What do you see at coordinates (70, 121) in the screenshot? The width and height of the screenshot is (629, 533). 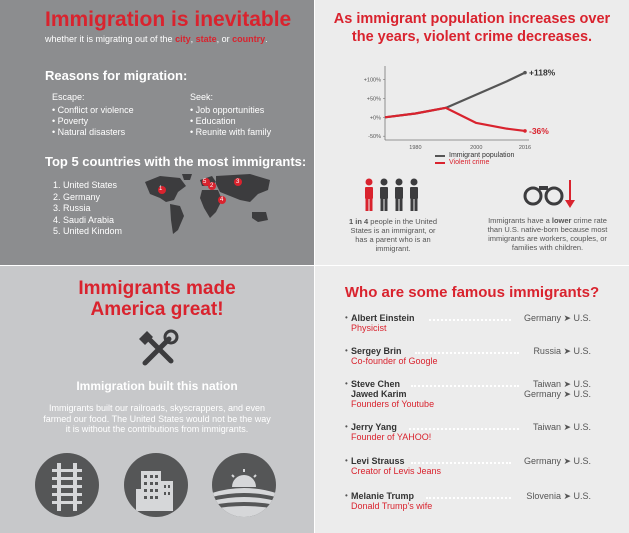 I see `escape-item: • Poverty` at bounding box center [70, 121].